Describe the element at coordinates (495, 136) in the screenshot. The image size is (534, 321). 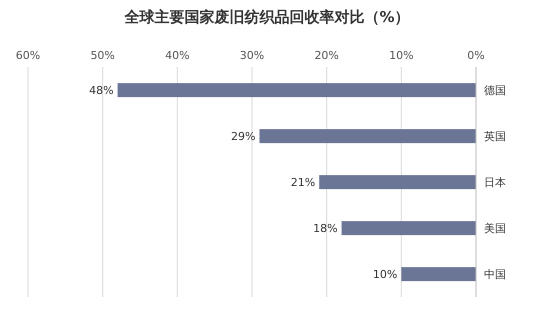
I see `y-tick-label: 英国` at that location.